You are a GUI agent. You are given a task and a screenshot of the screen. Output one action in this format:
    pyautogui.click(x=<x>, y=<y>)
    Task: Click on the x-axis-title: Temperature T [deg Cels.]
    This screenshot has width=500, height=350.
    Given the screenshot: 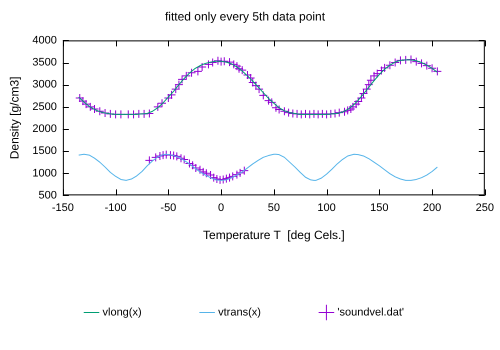 What is the action you would take?
    pyautogui.click(x=274, y=235)
    